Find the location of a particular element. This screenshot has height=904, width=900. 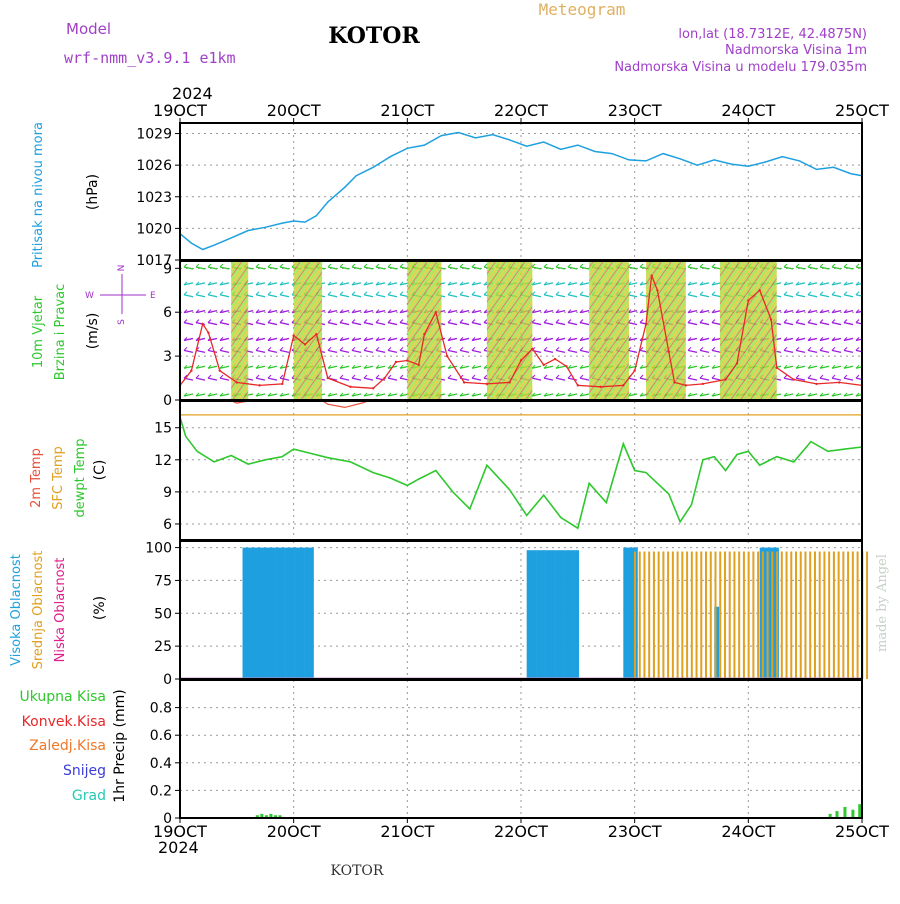

cloud-label-1: Visoka Oblacnost is located at coordinates (16, 610).